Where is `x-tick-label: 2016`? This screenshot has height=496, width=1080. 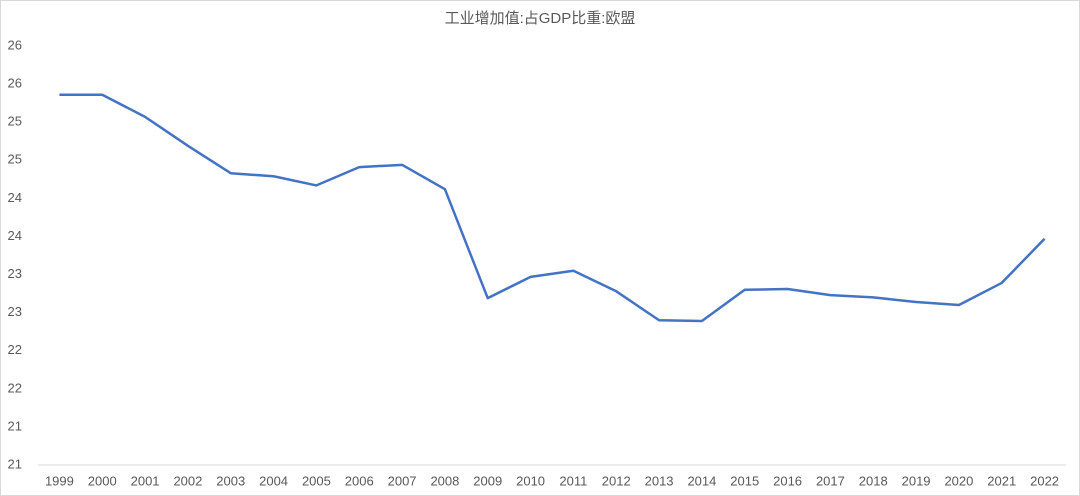
x-tick-label: 2016 is located at coordinates (787, 480).